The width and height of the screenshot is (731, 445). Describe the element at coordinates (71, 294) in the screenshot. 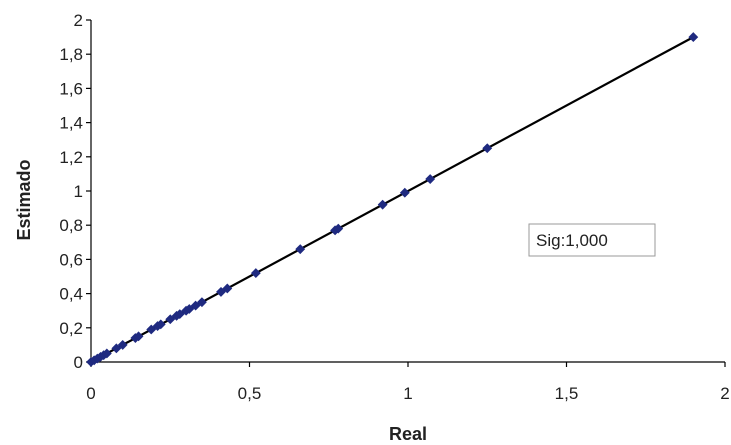

I see `y-tick-label: 0,4` at that location.